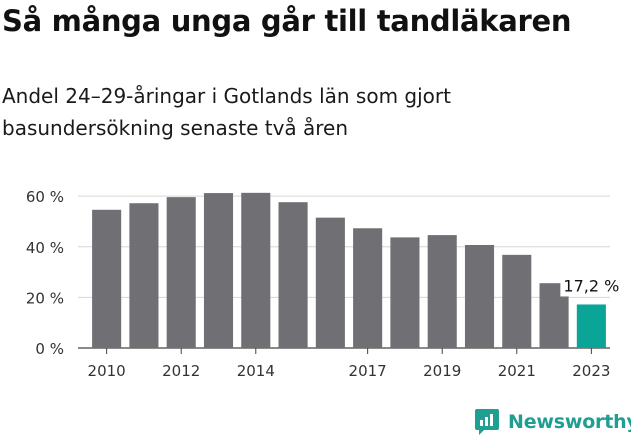 The image size is (631, 439). Describe the element at coordinates (569, 422) in the screenshot. I see `brand-name: Newsworthy` at that location.